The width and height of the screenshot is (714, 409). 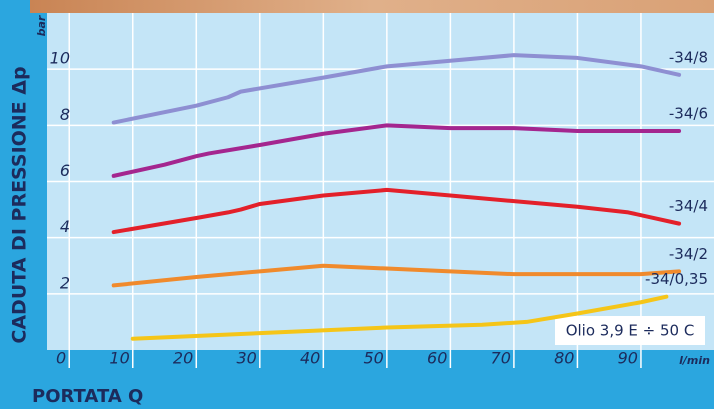 What do you see at coordinates (65, 114) in the screenshot?
I see `y-tick-label: 8` at bounding box center [65, 114].